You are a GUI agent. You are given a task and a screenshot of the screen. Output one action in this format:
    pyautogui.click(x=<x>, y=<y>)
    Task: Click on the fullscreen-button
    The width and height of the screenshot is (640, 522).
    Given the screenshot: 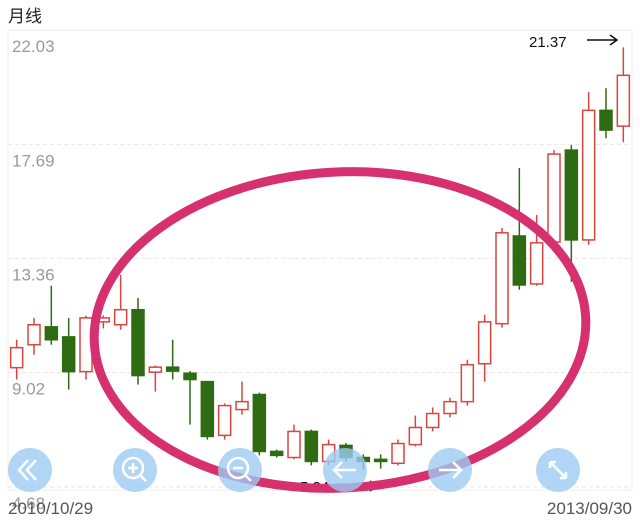 What is the action you would take?
    pyautogui.click(x=558, y=470)
    